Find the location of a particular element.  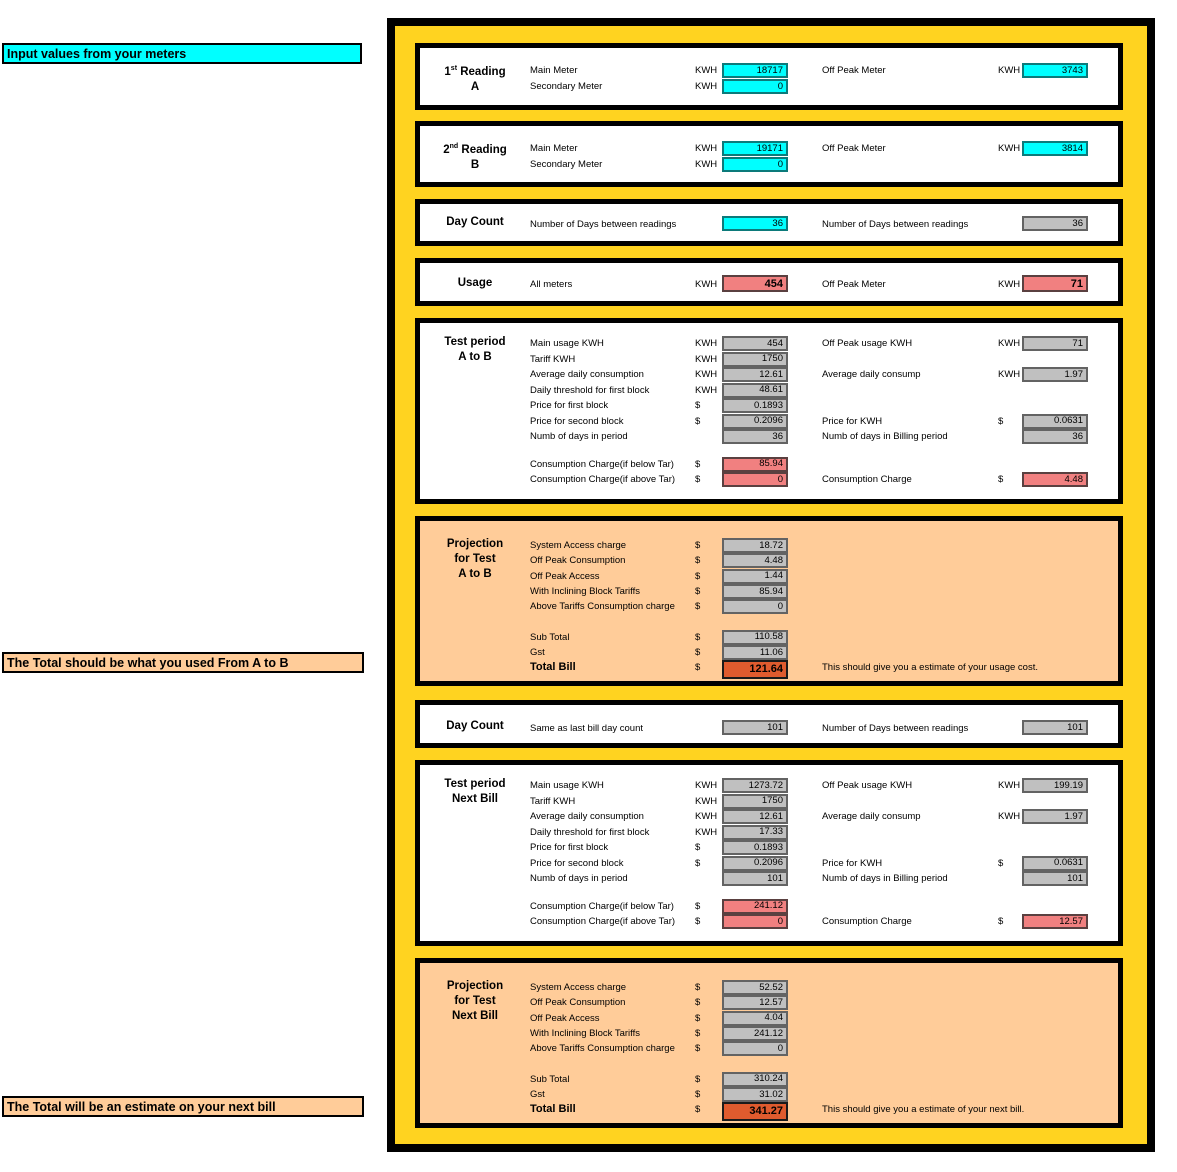

header-text: A is located at coordinates (475, 86).